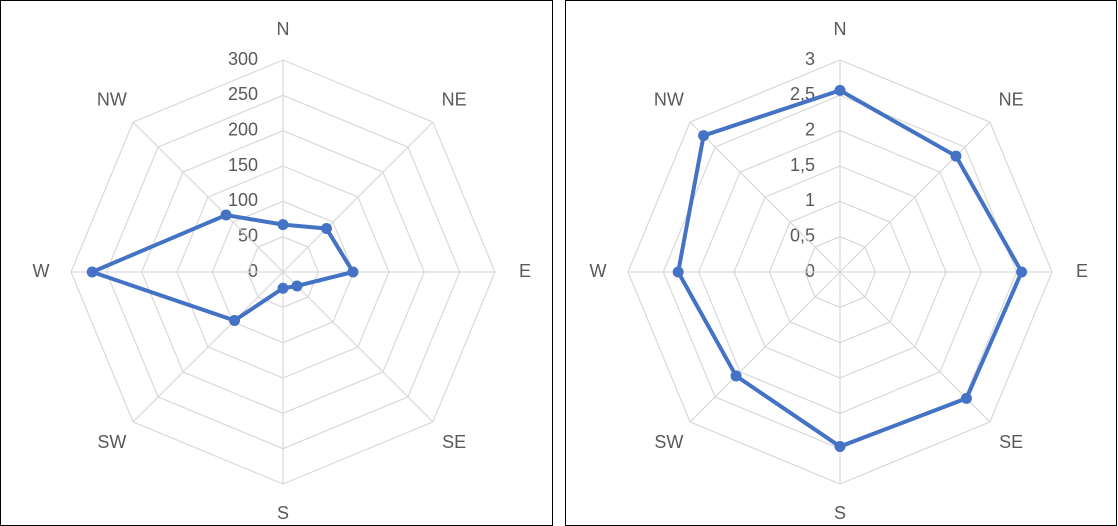 This screenshot has height=526, width=1118. I want to click on r-tick-label: 300, so click(243, 59).